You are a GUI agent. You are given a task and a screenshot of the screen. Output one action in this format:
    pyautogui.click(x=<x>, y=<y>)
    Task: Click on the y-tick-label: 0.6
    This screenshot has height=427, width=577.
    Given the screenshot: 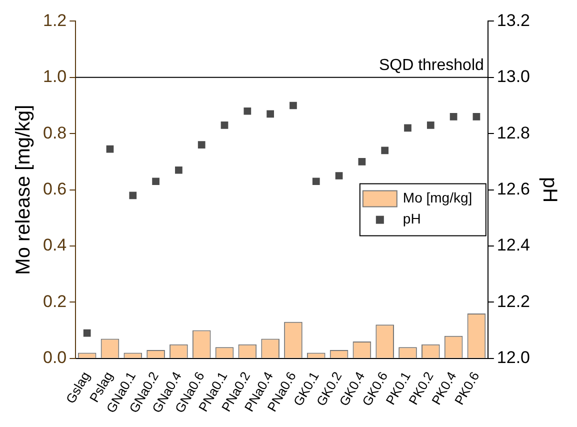 What is the action you would take?
    pyautogui.click(x=54, y=188)
    